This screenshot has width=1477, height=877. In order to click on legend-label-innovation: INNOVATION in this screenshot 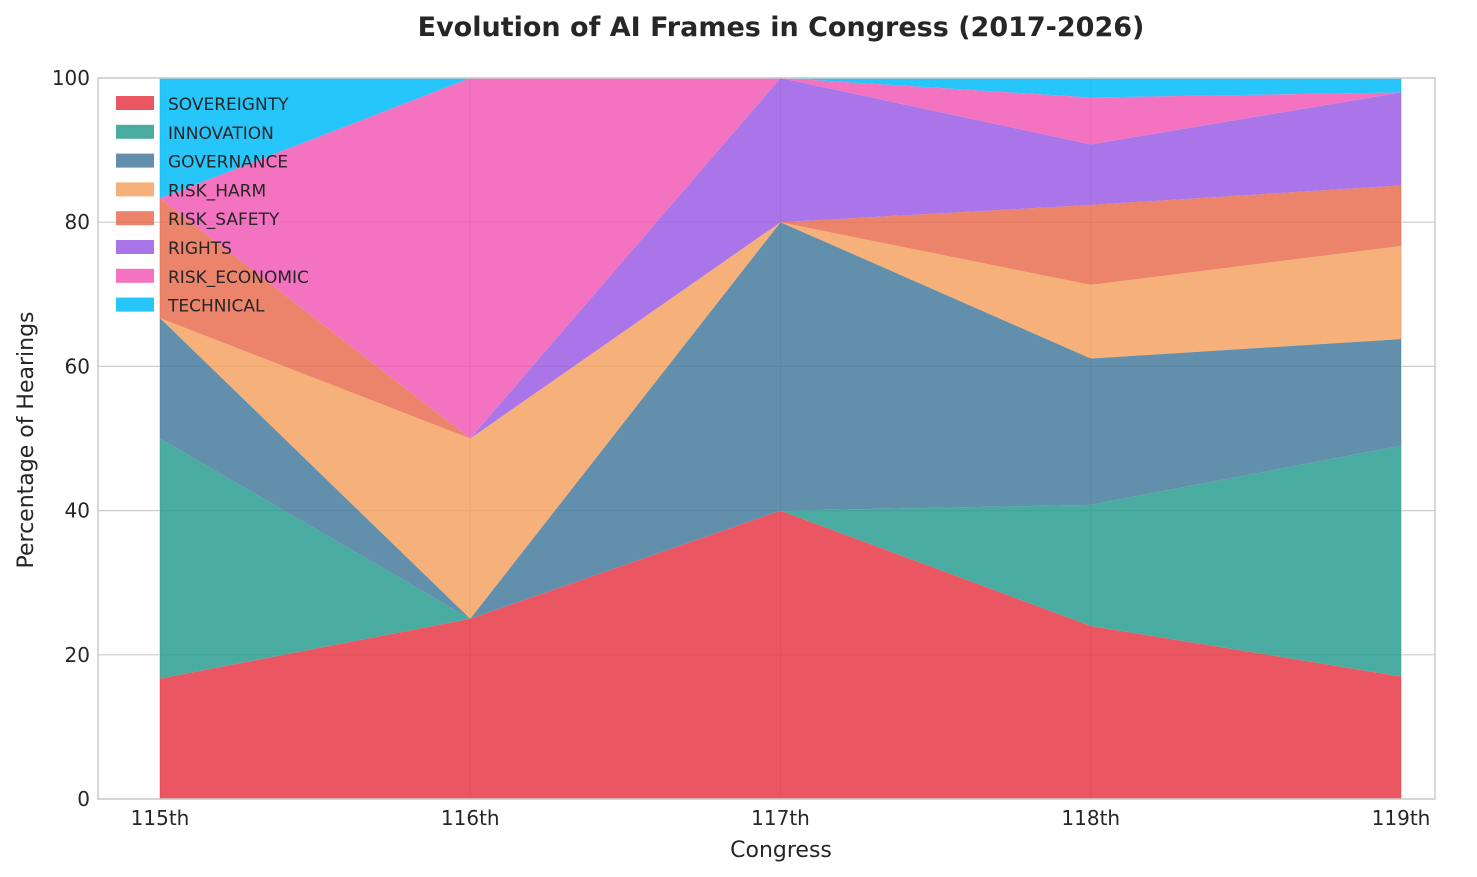, I will do `click(221, 134)`.